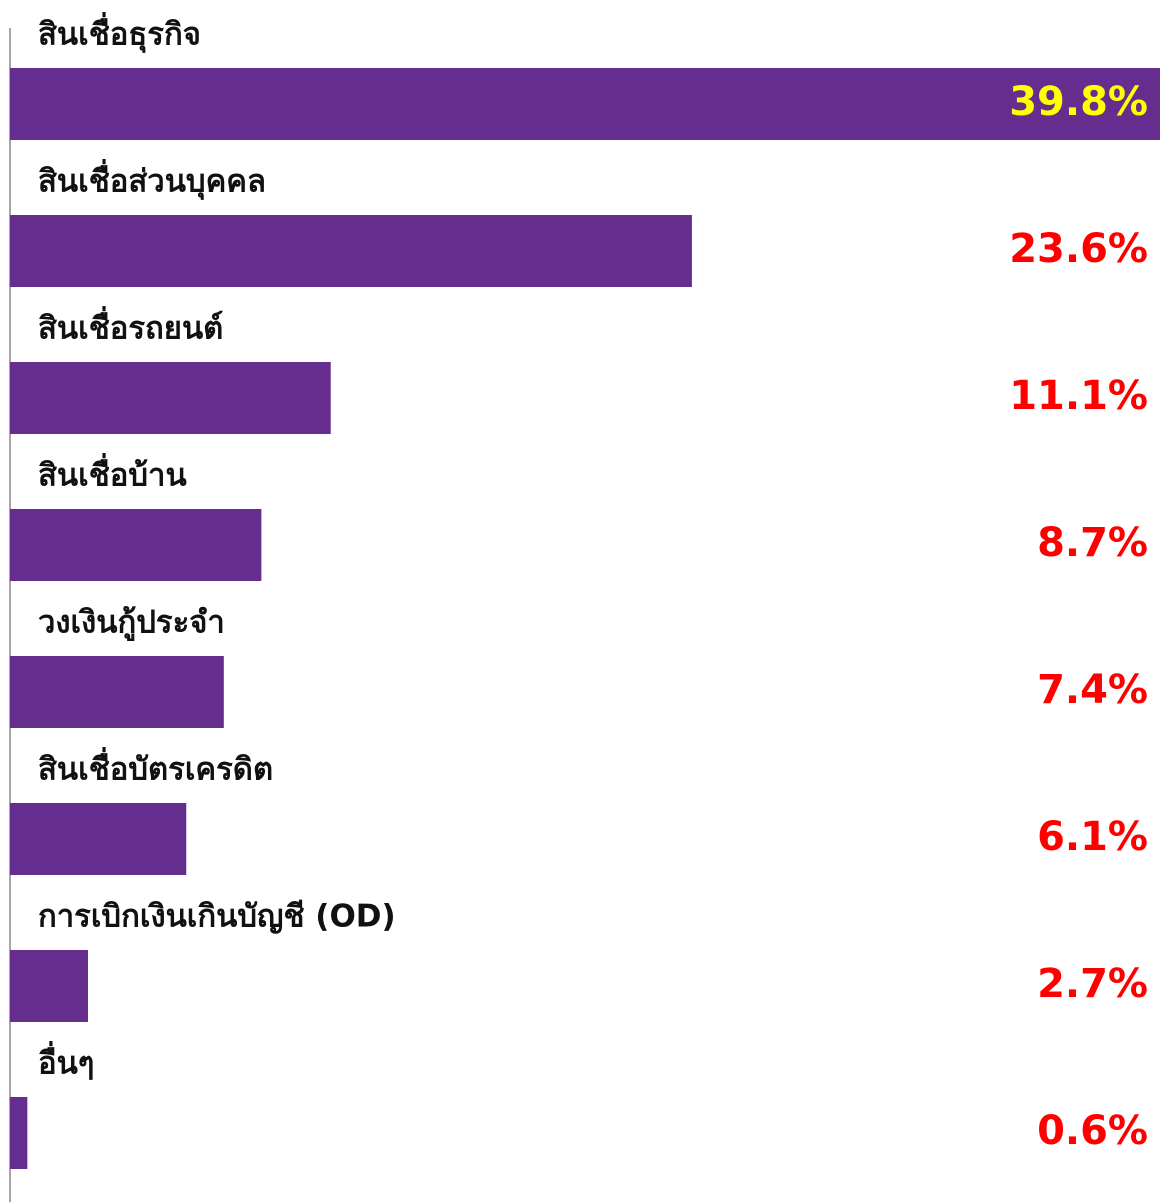 The image size is (1160, 1202). Describe the element at coordinates (131, 623) in the screenshot. I see `category-label: วงเงินกู้ประจำ` at that location.